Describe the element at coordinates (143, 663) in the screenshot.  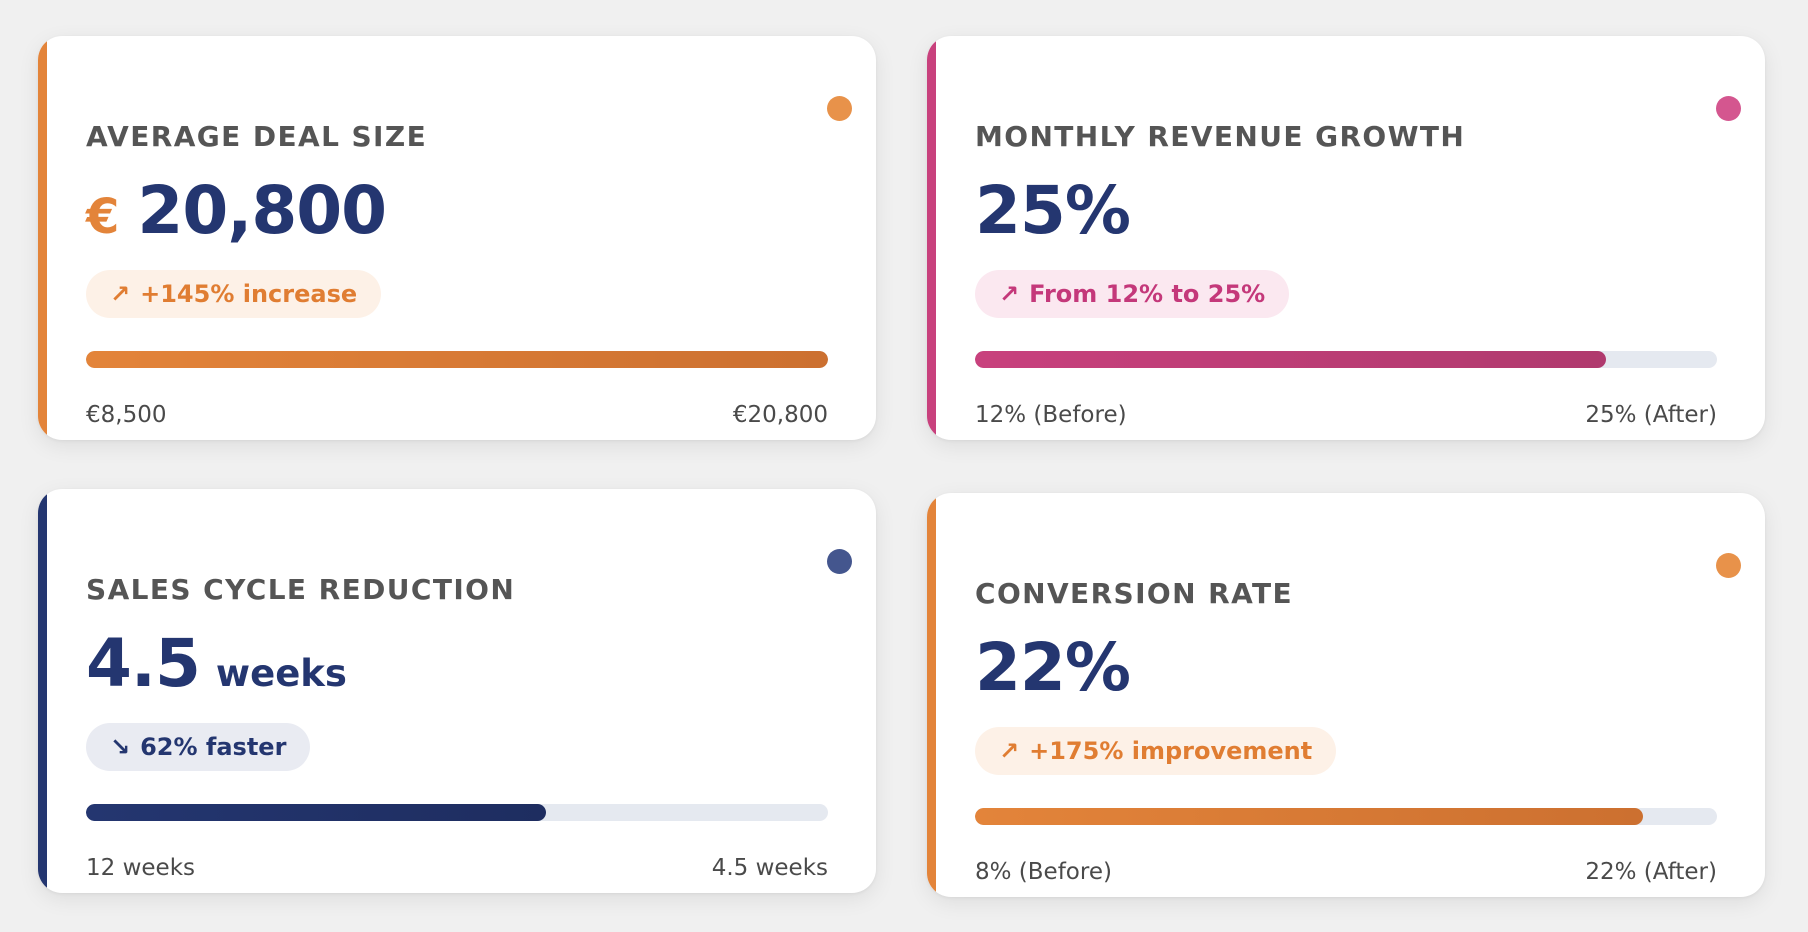
I see `card-value: 4.5` at that location.